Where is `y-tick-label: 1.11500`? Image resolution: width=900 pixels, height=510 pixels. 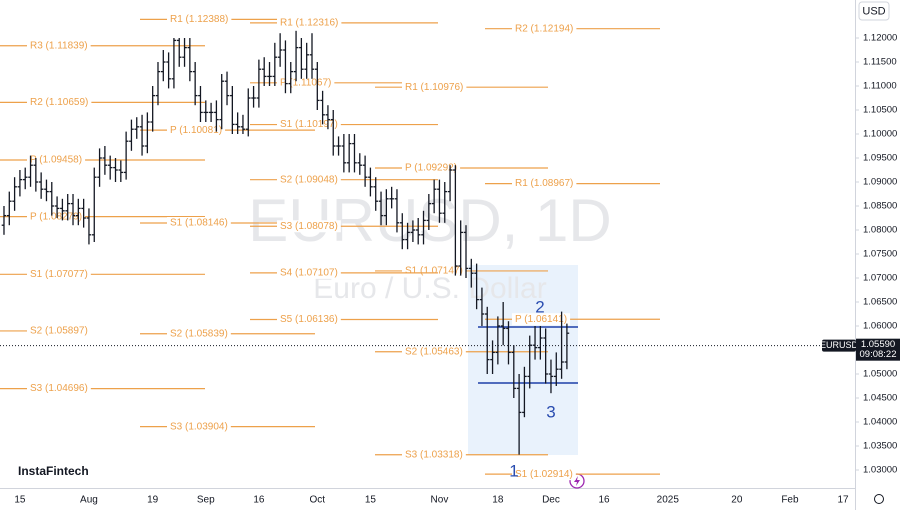 y-tick-label: 1.11500 is located at coordinates (880, 62).